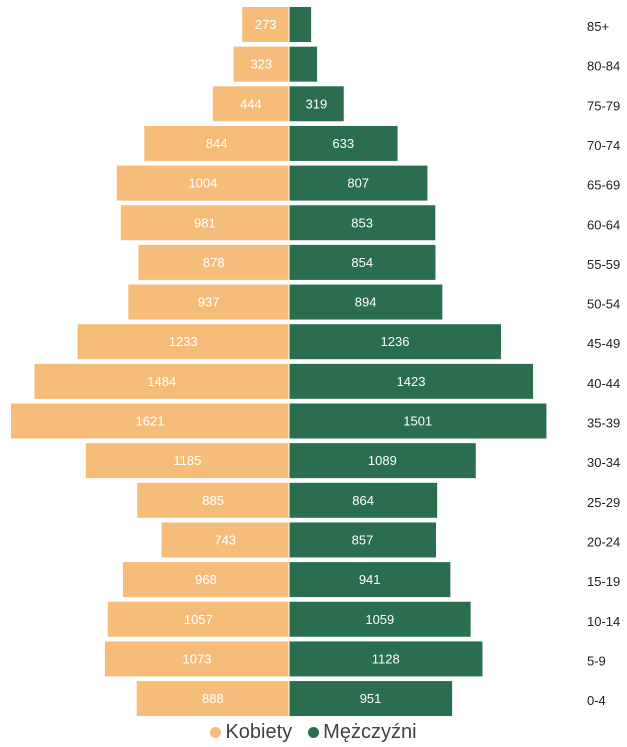  I want to click on age-label-10-14: 10-14, so click(603, 621).